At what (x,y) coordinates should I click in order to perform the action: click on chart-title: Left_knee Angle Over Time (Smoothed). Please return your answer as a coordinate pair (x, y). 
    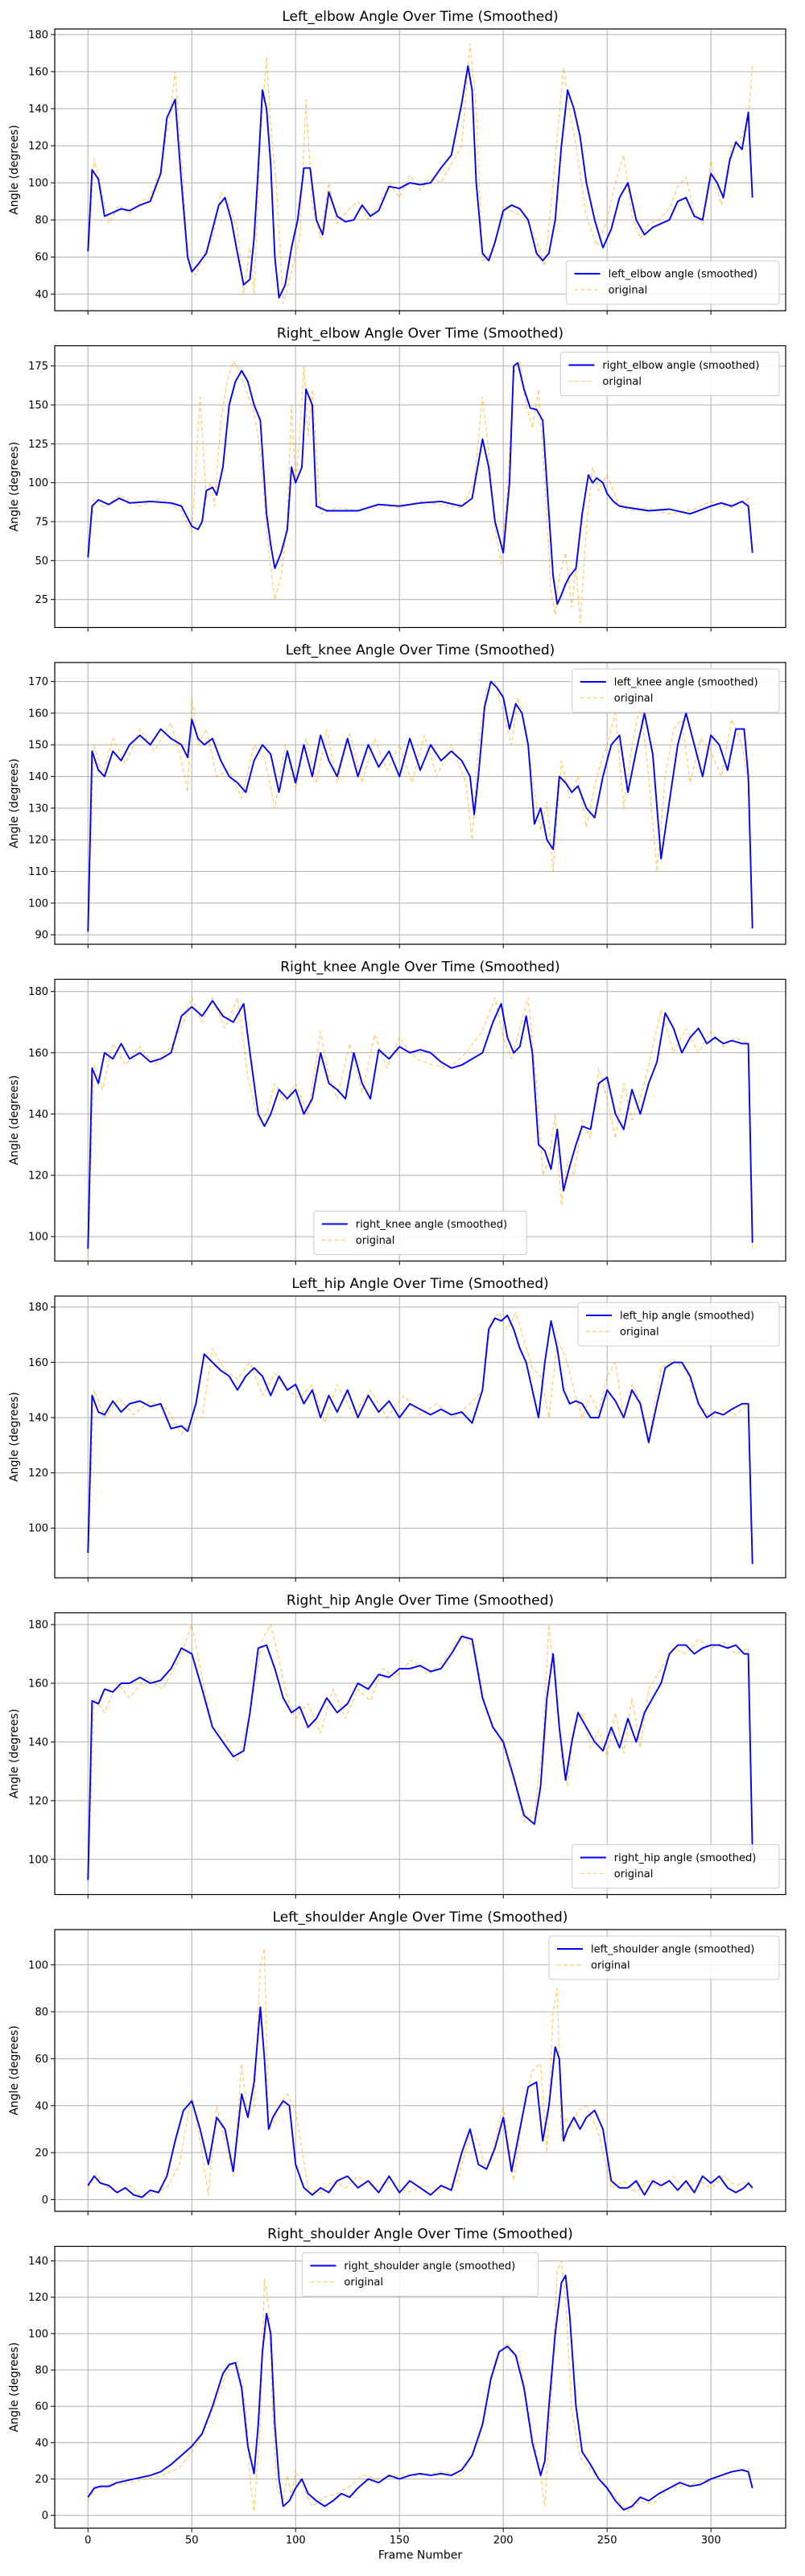
    Looking at the image, I should click on (421, 650).